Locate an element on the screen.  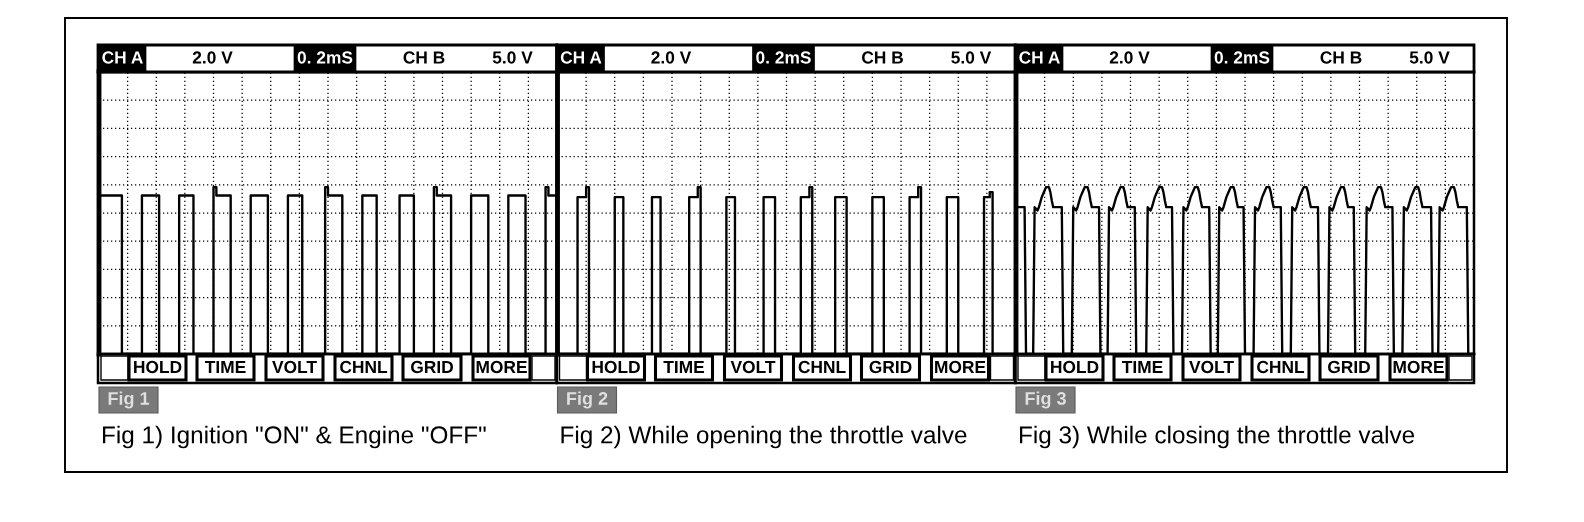
text: Fig 3 is located at coordinates (1045, 400).